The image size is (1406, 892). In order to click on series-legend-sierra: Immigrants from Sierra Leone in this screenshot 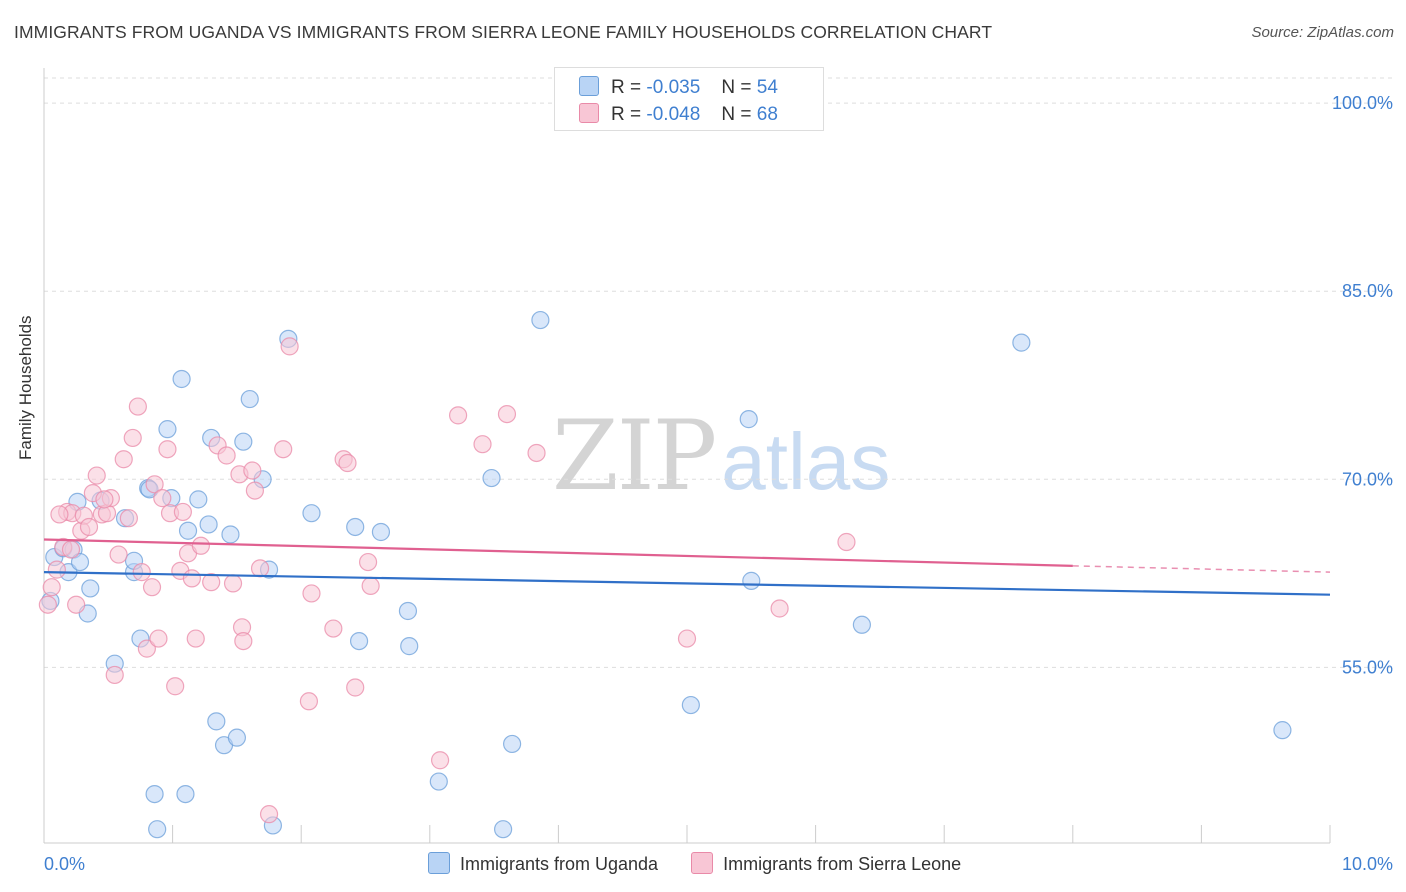, I will do `click(826, 863)`.